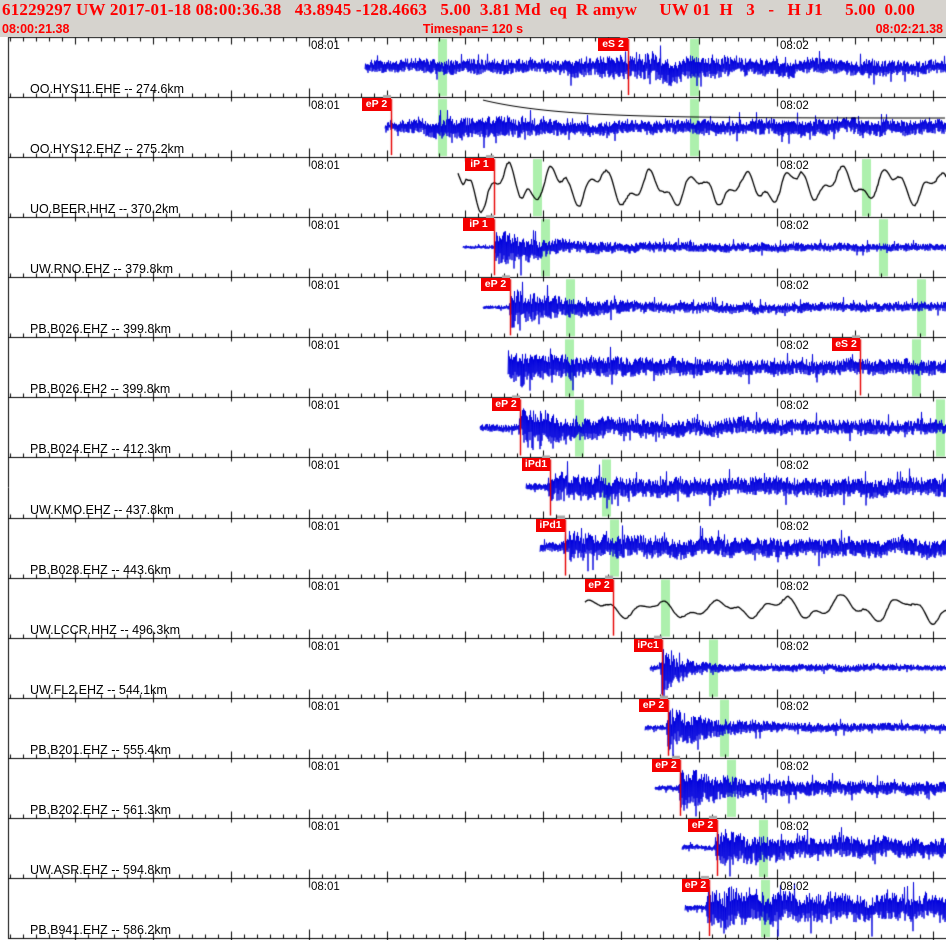 The width and height of the screenshot is (946, 940). I want to click on phase-pick-flag: iPc1, so click(648, 645).